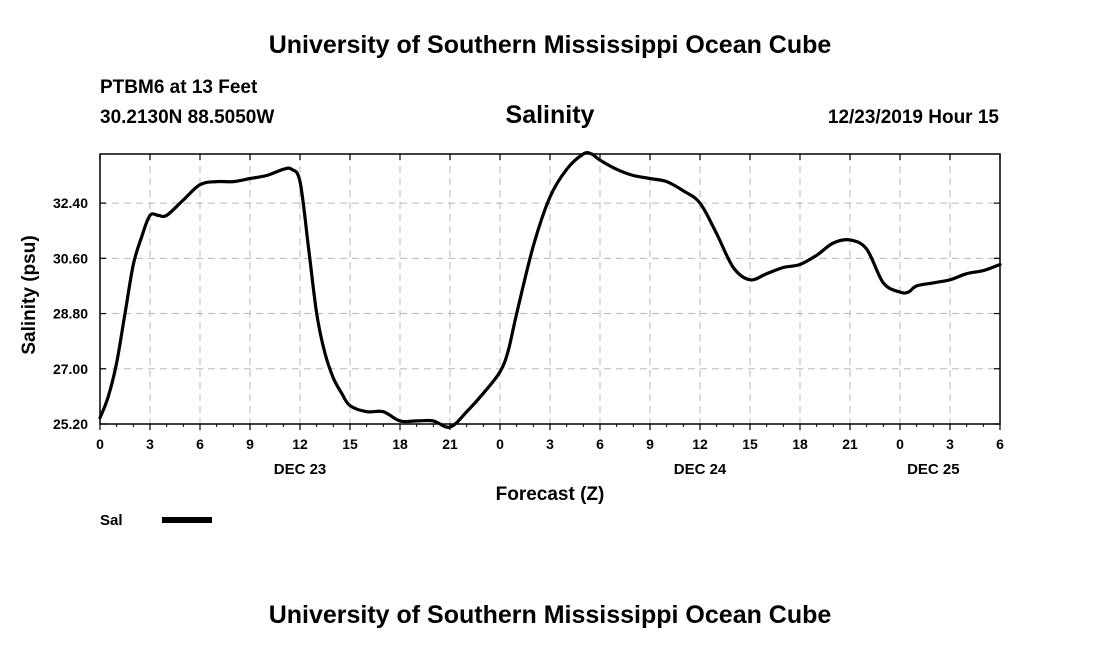 The image size is (1100, 650). What do you see at coordinates (550, 115) in the screenshot?
I see `chart-title: Salinity` at bounding box center [550, 115].